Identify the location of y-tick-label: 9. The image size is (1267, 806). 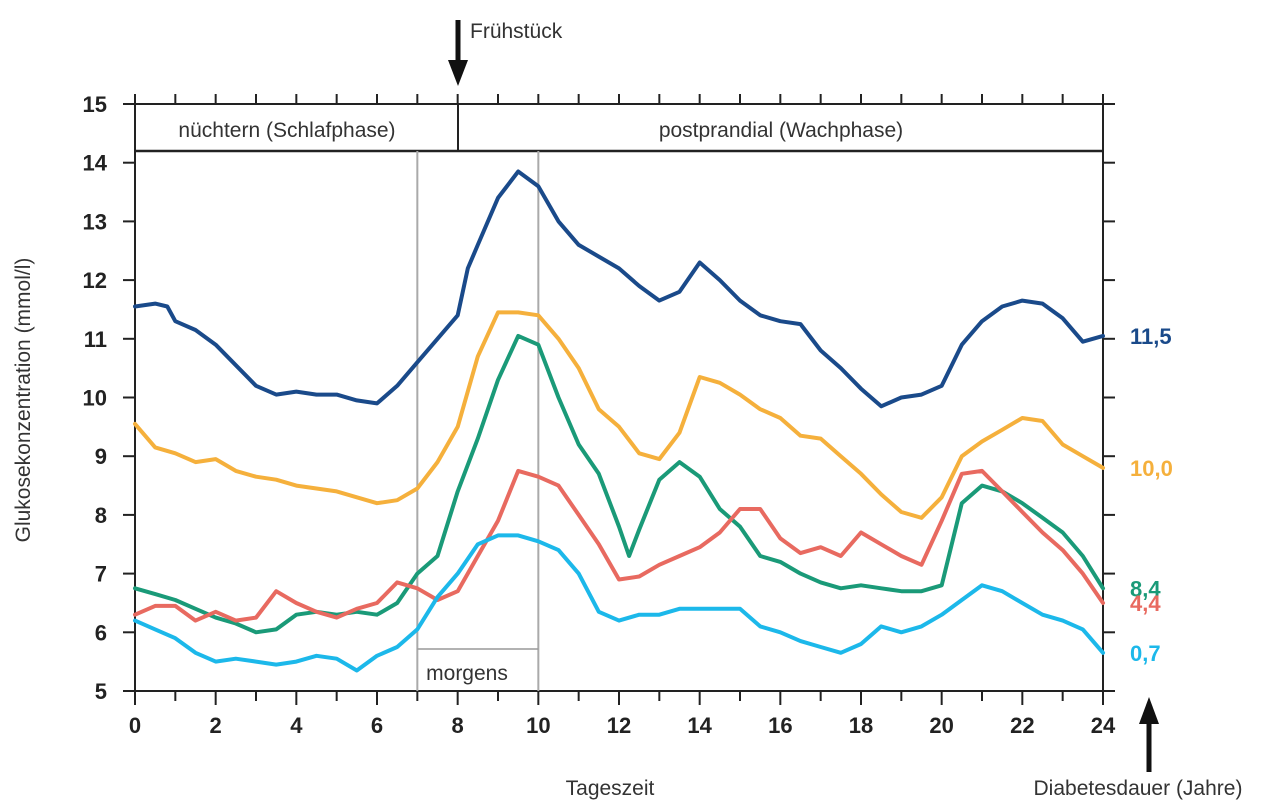
(101, 456).